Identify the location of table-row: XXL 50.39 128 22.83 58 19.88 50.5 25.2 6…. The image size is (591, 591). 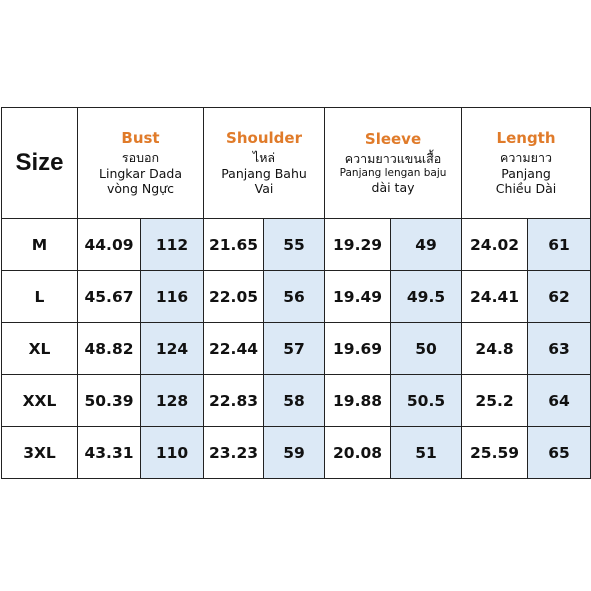
(296, 400).